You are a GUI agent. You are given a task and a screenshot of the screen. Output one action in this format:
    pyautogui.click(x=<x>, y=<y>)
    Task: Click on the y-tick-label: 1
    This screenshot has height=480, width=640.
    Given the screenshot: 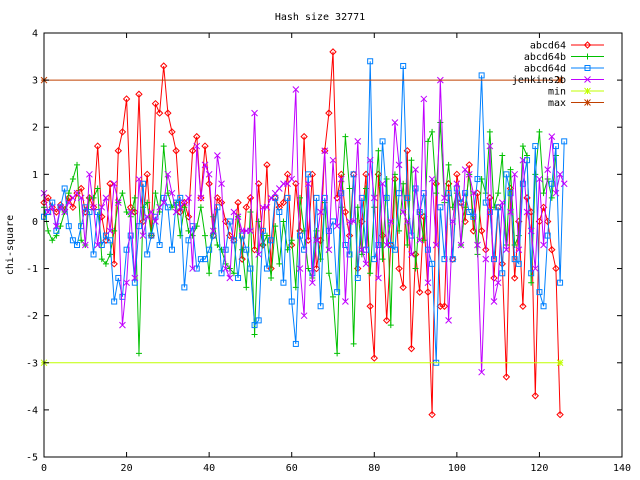 What is the action you would take?
    pyautogui.click(x=35, y=175)
    